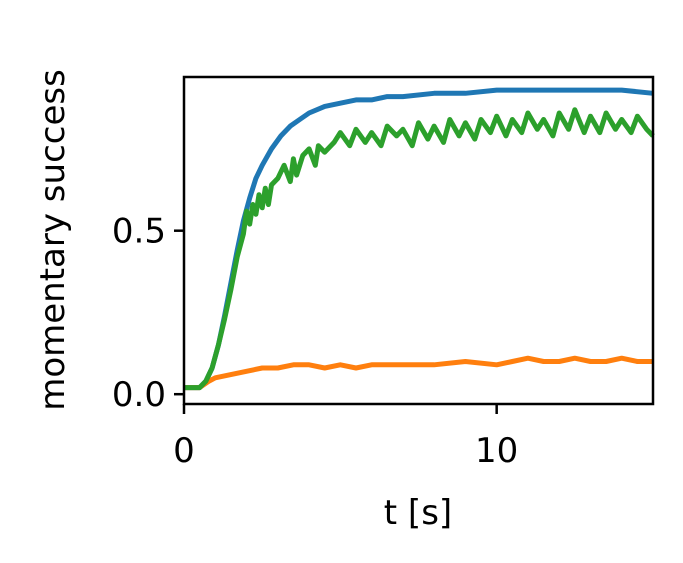 The width and height of the screenshot is (683, 563). I want to click on x-axis-label: t [s], so click(418, 513).